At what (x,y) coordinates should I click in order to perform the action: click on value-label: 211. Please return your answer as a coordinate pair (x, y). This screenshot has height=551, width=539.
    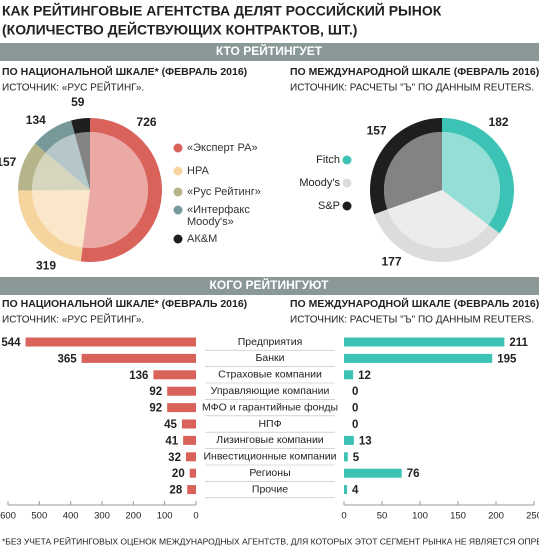
    Looking at the image, I should click on (518, 343).